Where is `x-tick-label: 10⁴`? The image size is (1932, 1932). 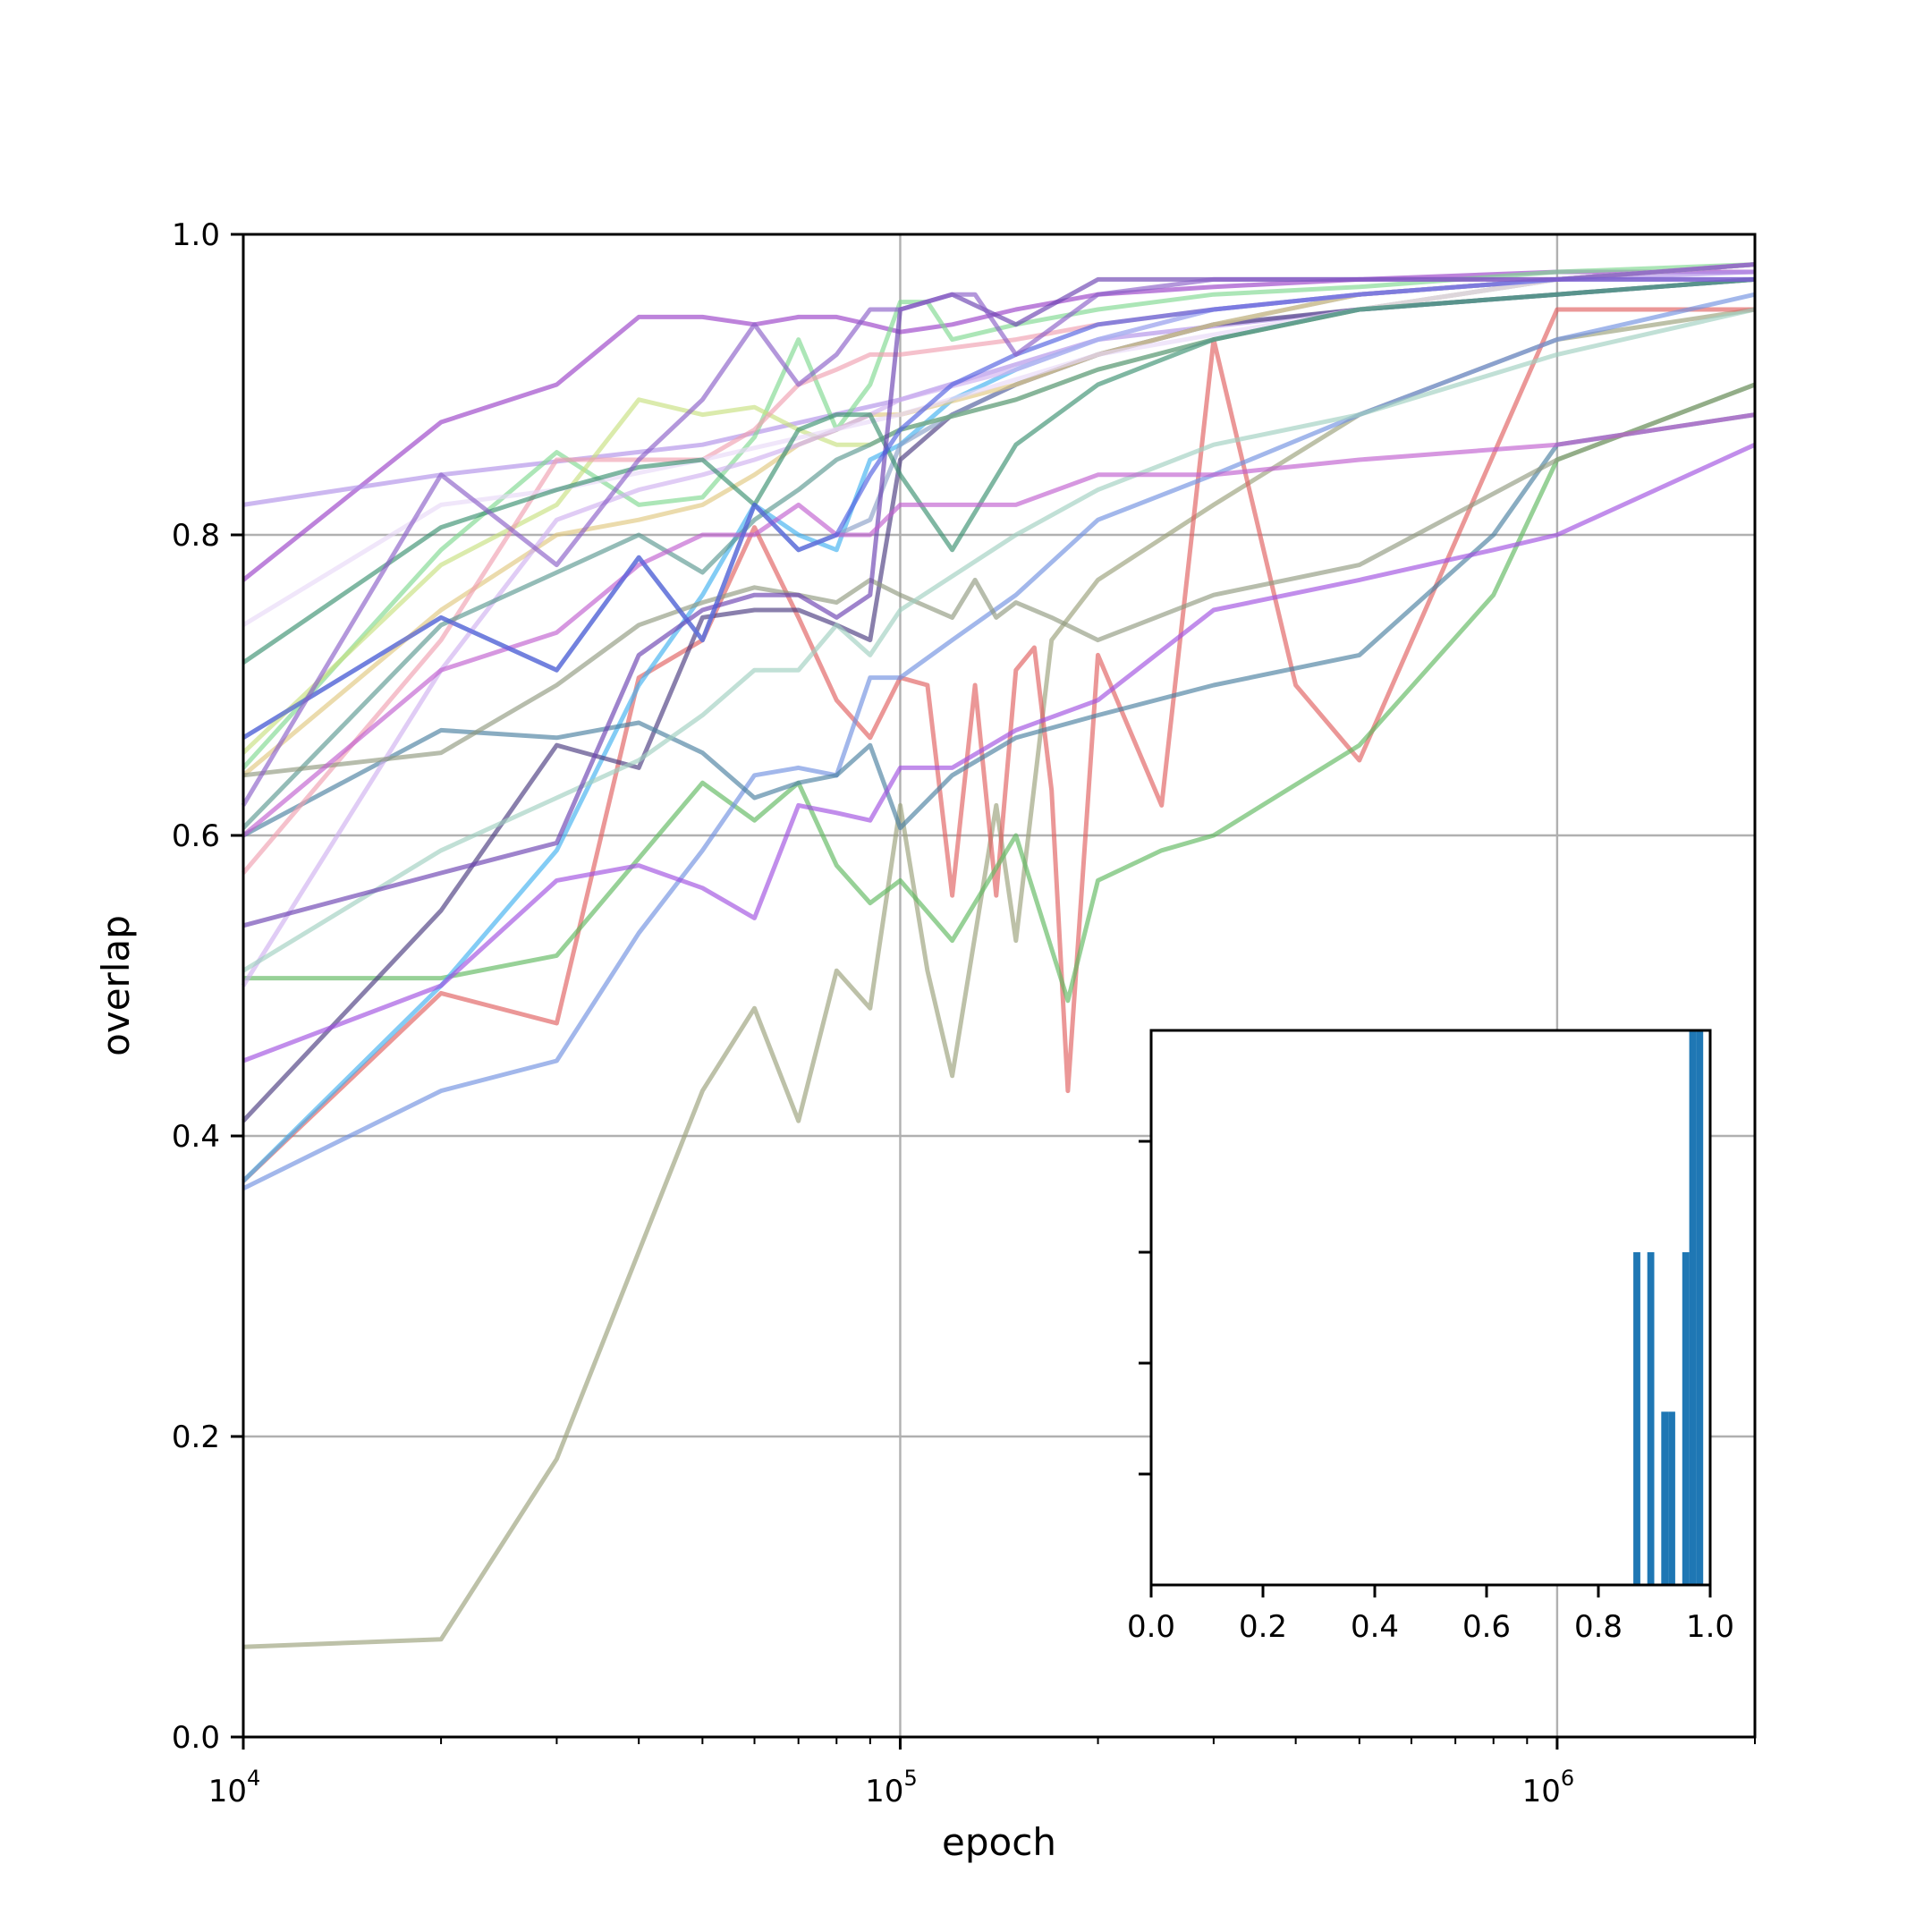 x-tick-label: 10⁴ is located at coordinates (234, 1787).